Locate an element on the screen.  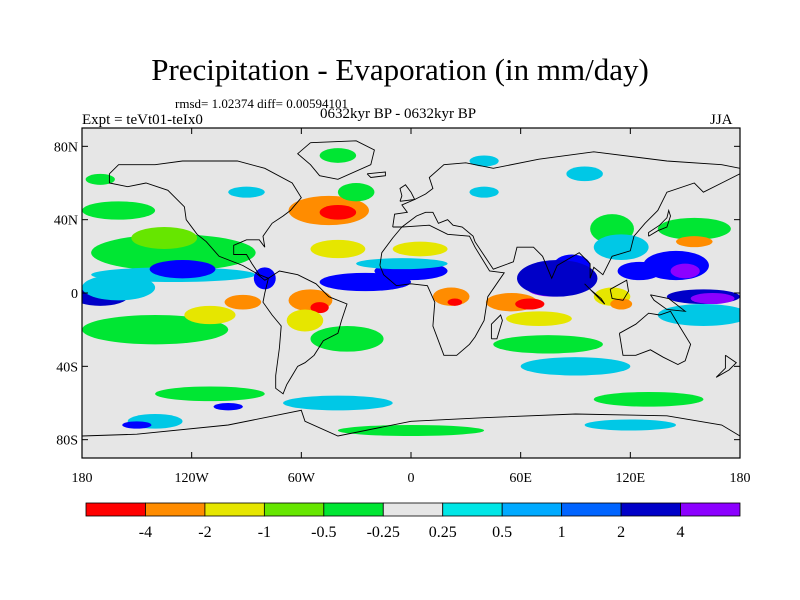
field-region-south-pacific-yellow is located at coordinates (210, 315).